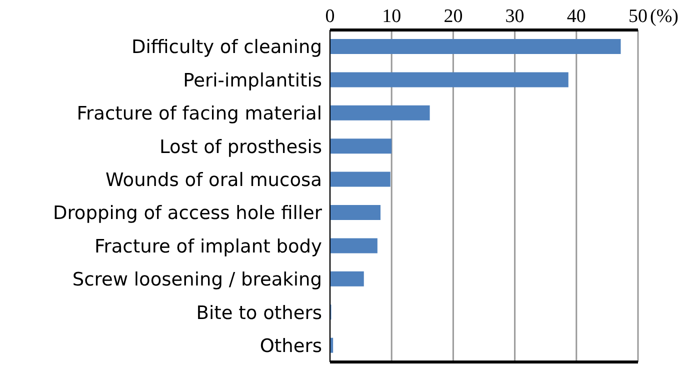 The width and height of the screenshot is (685, 366). What do you see at coordinates (259, 313) in the screenshot?
I see `y-tick-label: Bite to others` at bounding box center [259, 313].